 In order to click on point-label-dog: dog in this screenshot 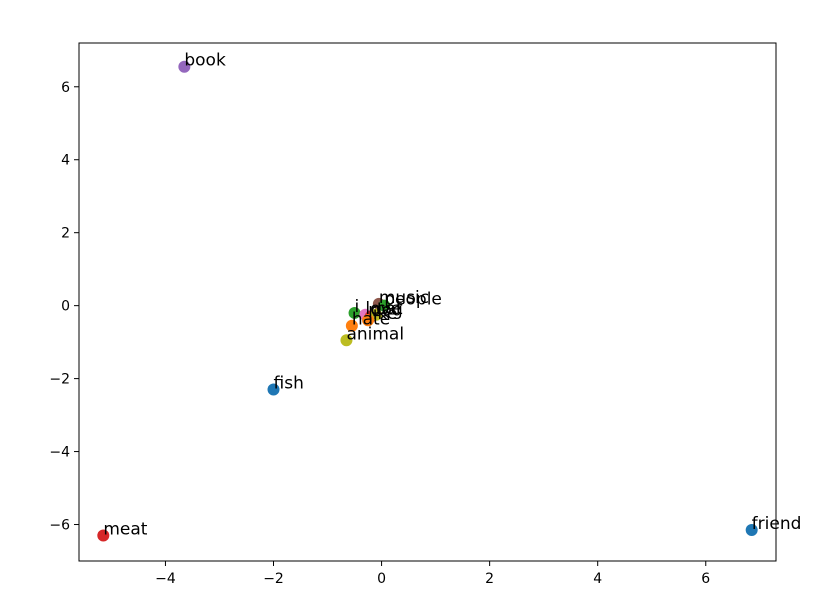, I will do `click(387, 311)`.